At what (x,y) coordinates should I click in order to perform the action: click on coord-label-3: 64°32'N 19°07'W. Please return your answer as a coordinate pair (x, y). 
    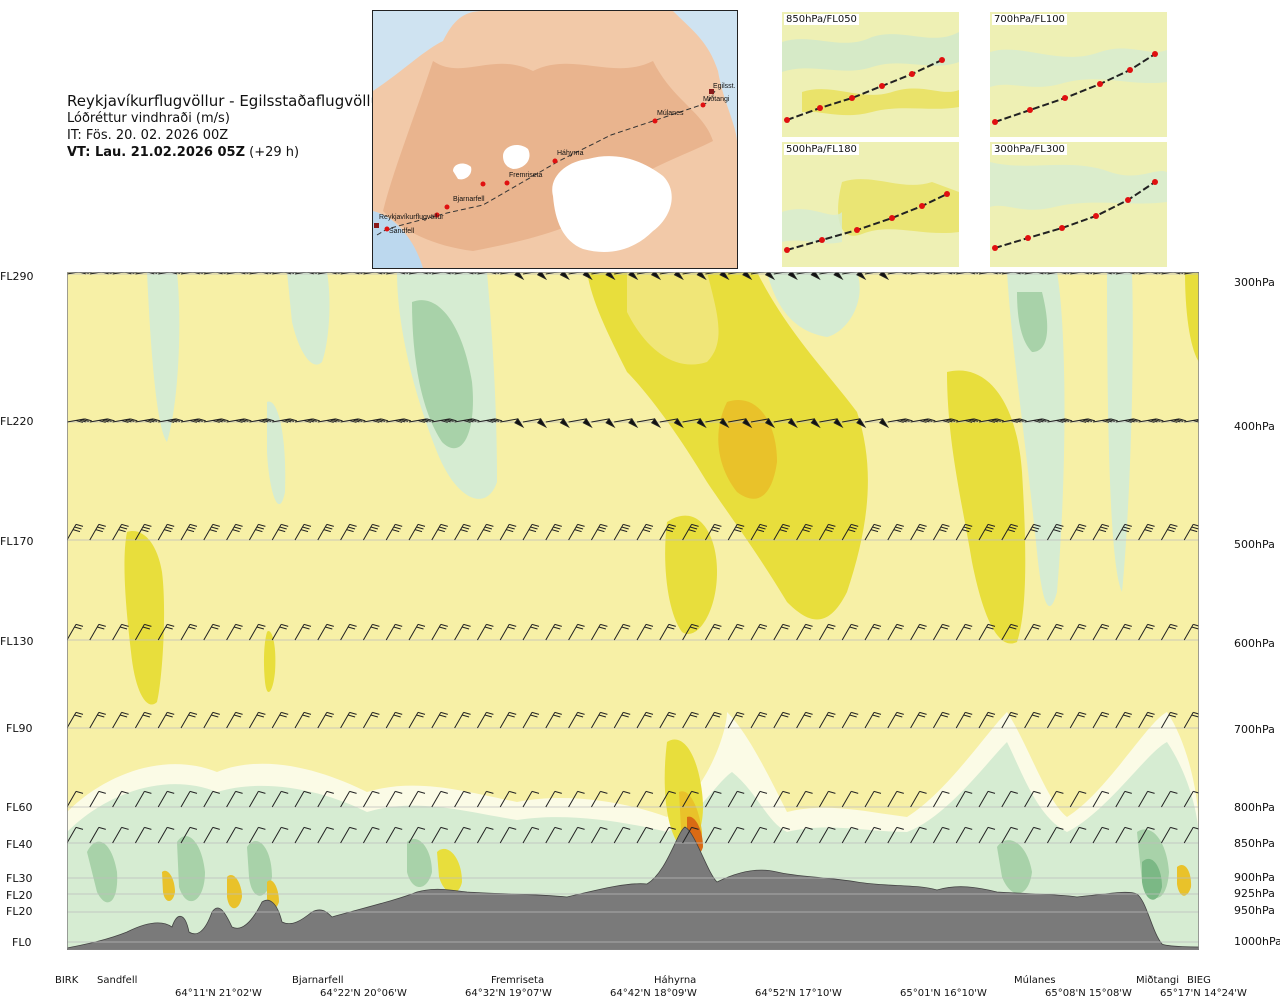
    Looking at the image, I should click on (508, 993).